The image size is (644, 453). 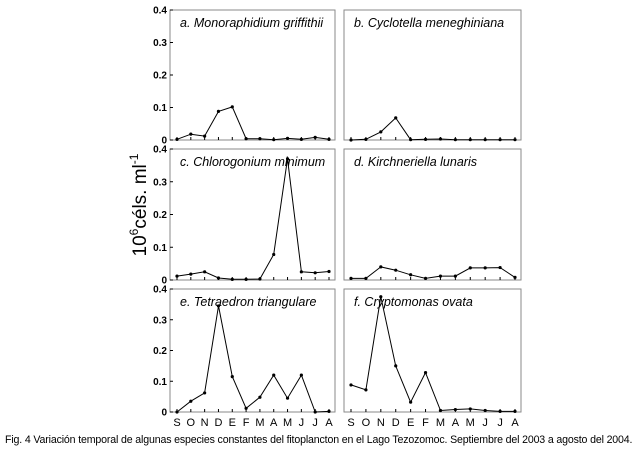 I want to click on chart-panel-5: 0 0.1 0.2 0.3 0.4 e. Tetraedron triangulare, so click(x=244, y=352).